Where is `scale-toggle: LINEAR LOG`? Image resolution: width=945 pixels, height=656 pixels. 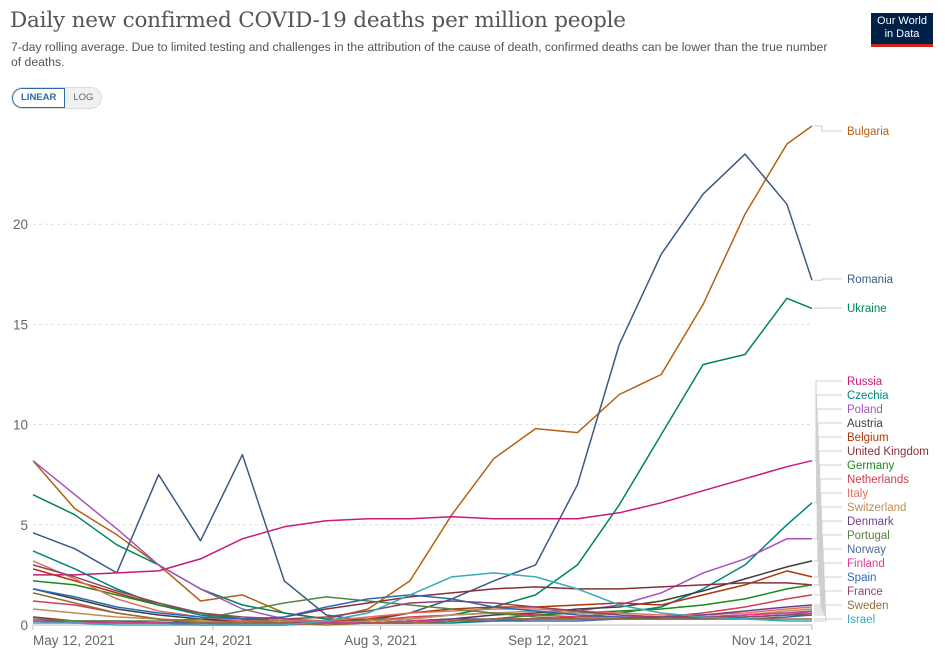
scale-toggle: LINEAR LOG is located at coordinates (57, 98).